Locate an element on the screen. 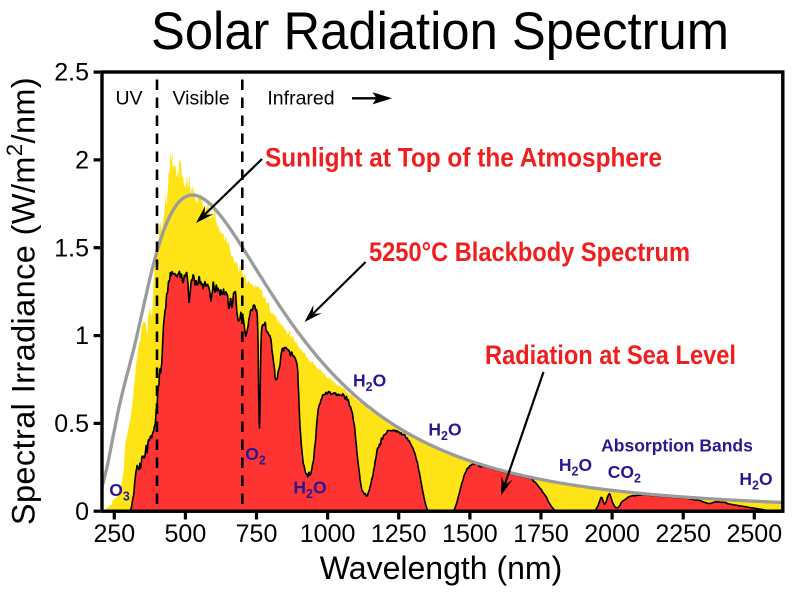  svg-text: 2250 is located at coordinates (683, 534).